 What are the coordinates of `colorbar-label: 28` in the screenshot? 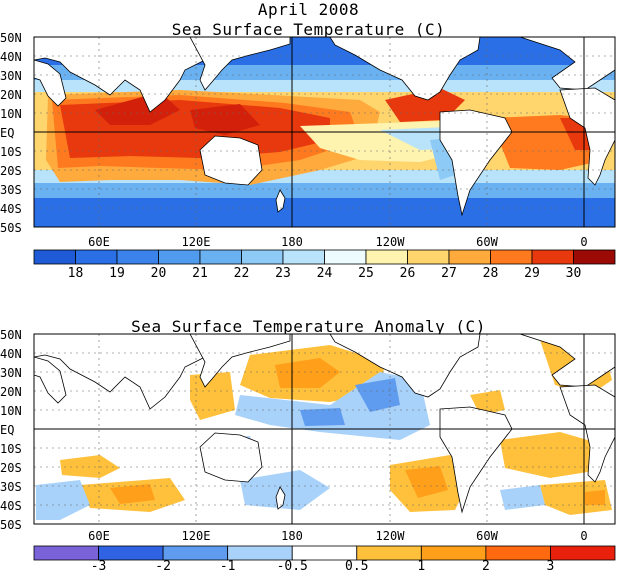 It's located at (490, 273).